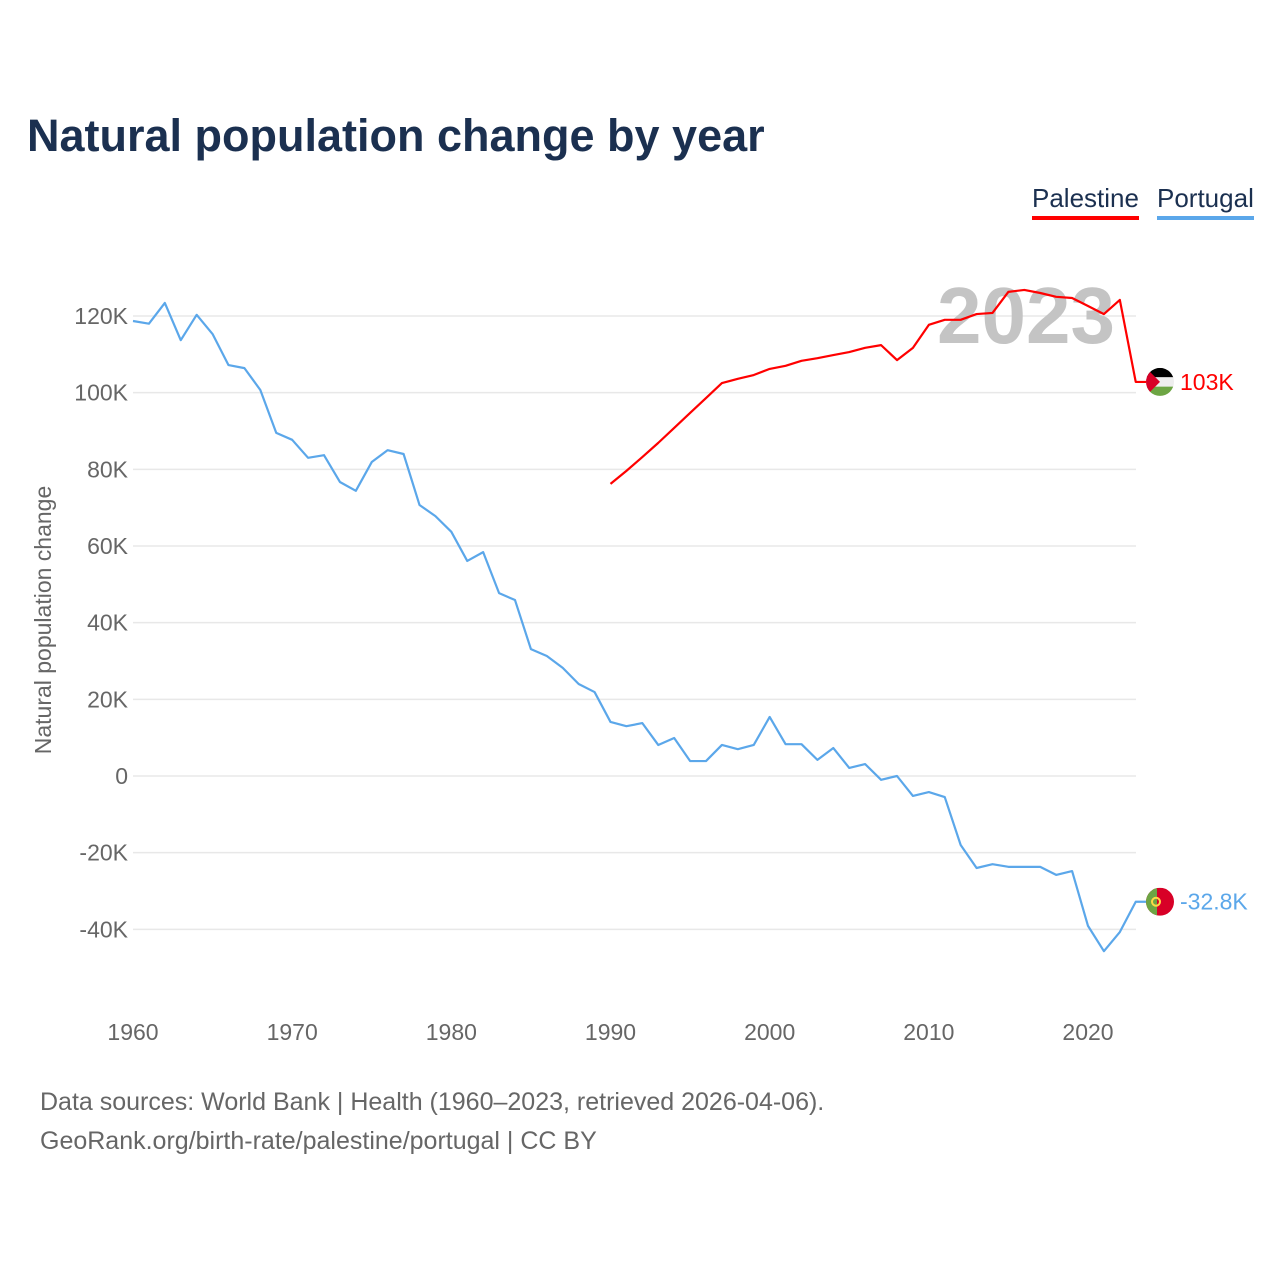 The image size is (1280, 1280). What do you see at coordinates (101, 393) in the screenshot?
I see `y-tick-label: 100K` at bounding box center [101, 393].